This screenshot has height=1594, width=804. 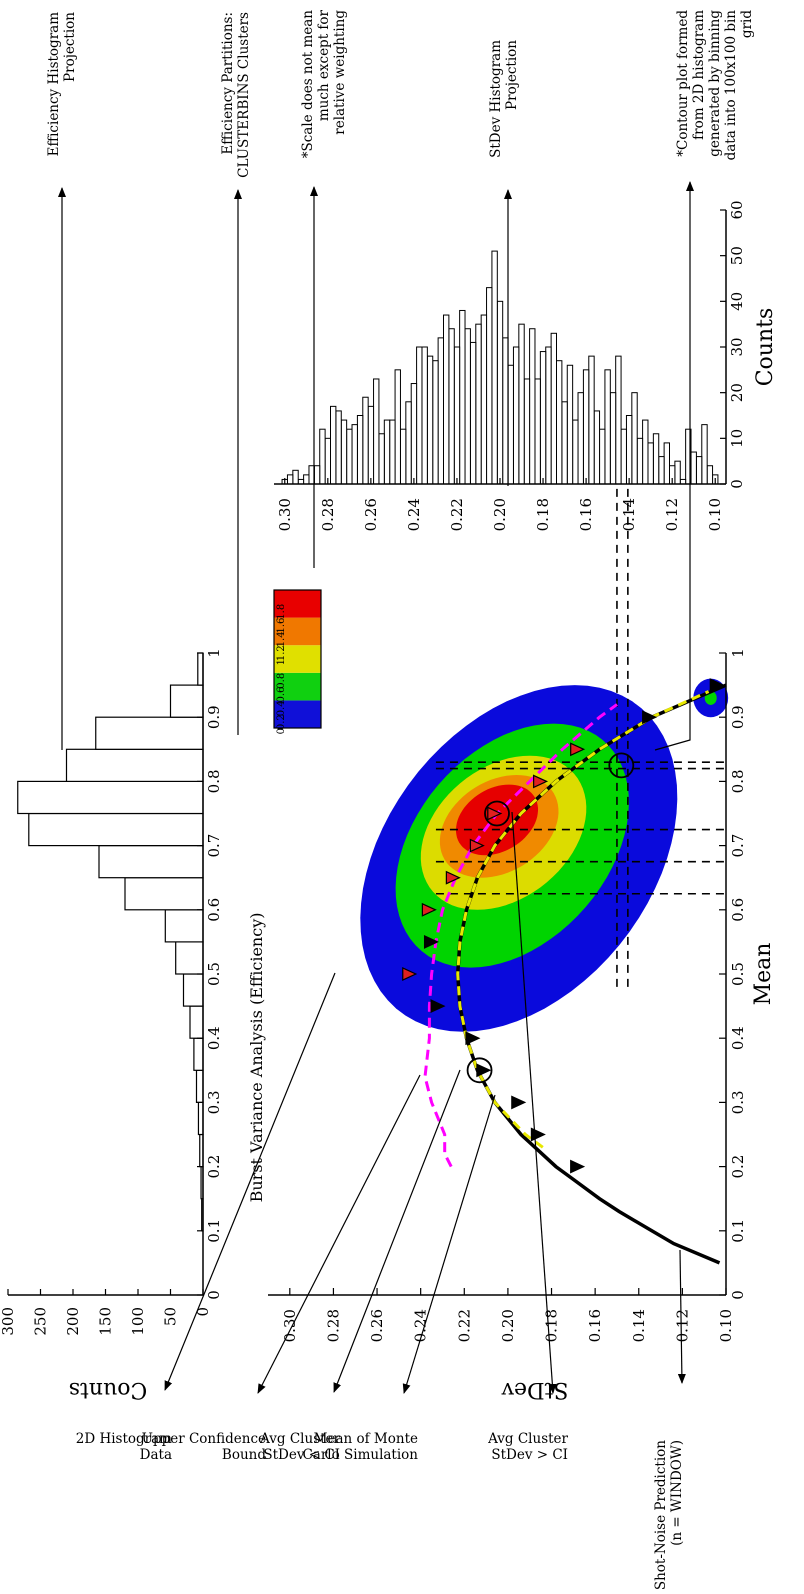 What do you see at coordinates (281, 708) in the screenshot?
I see `colorbar-tick-label: 0.4` at bounding box center [281, 708].